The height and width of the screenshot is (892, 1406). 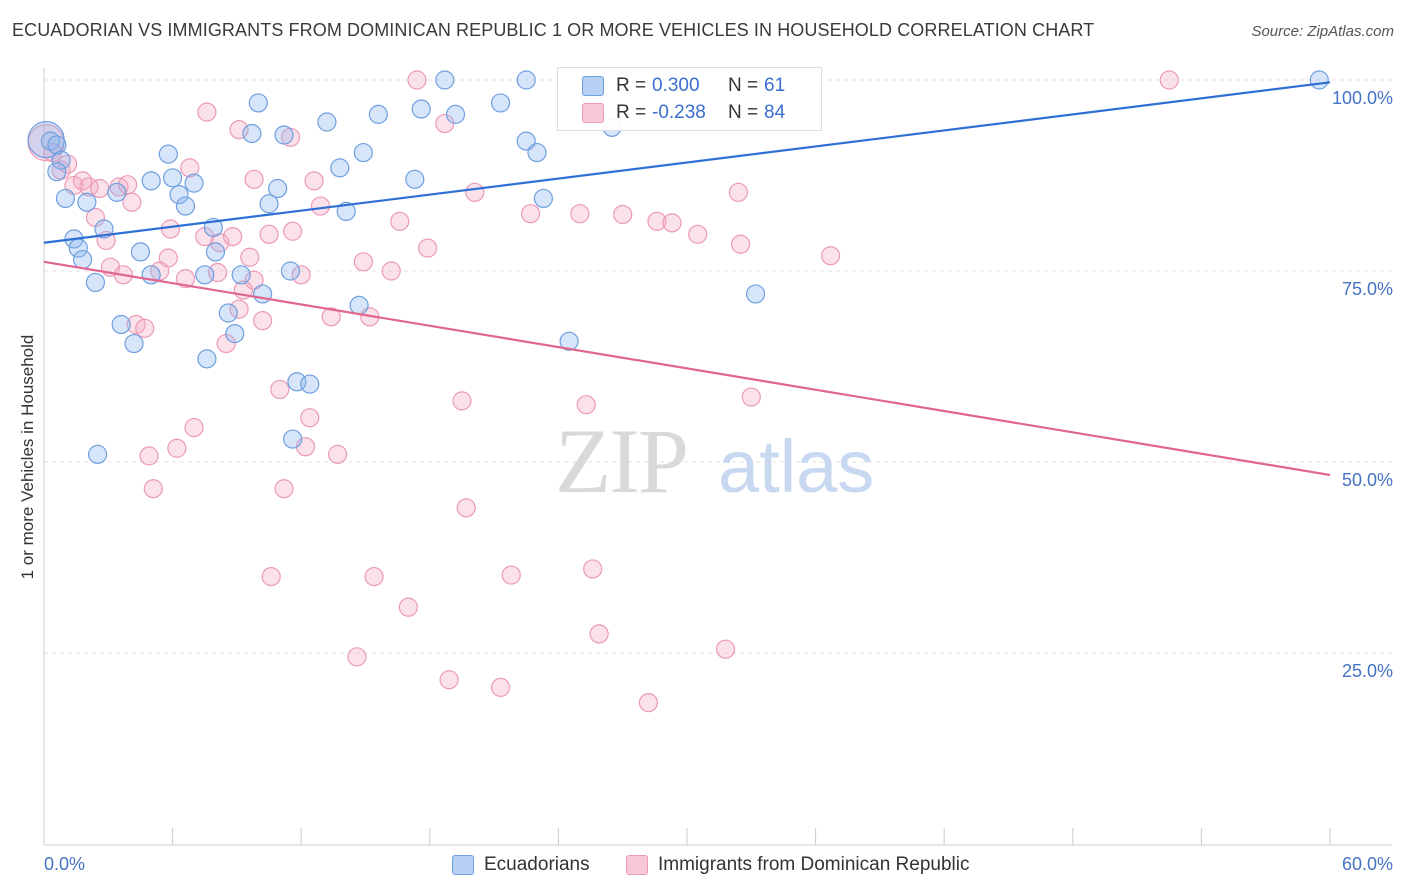 What do you see at coordinates (1367, 480) in the screenshot?
I see `y-tick-label: 50.0%` at bounding box center [1367, 480].